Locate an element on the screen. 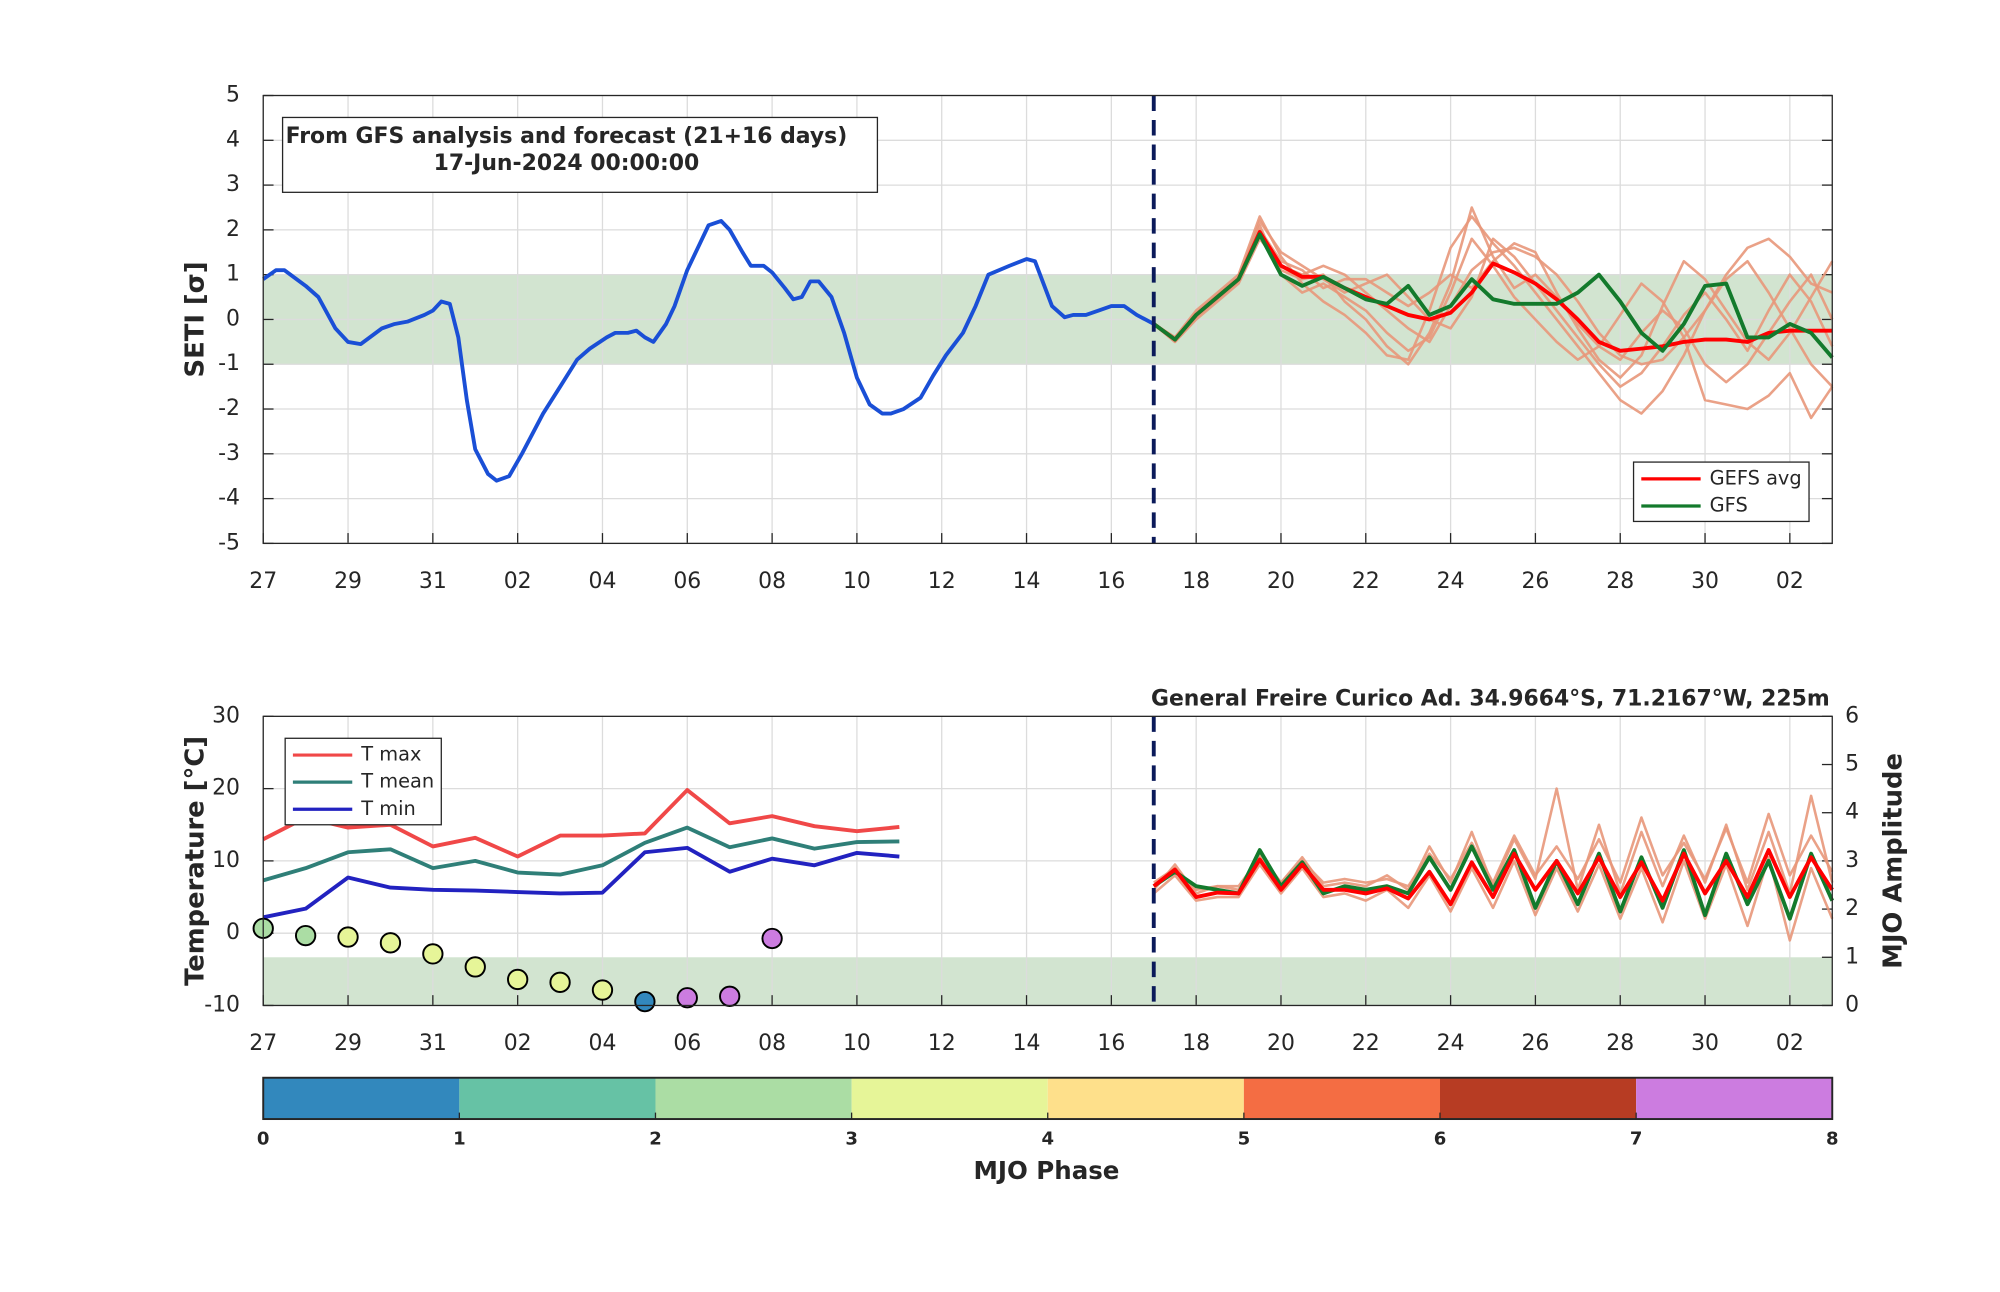  y-tick-label: -2 is located at coordinates (229, 408).